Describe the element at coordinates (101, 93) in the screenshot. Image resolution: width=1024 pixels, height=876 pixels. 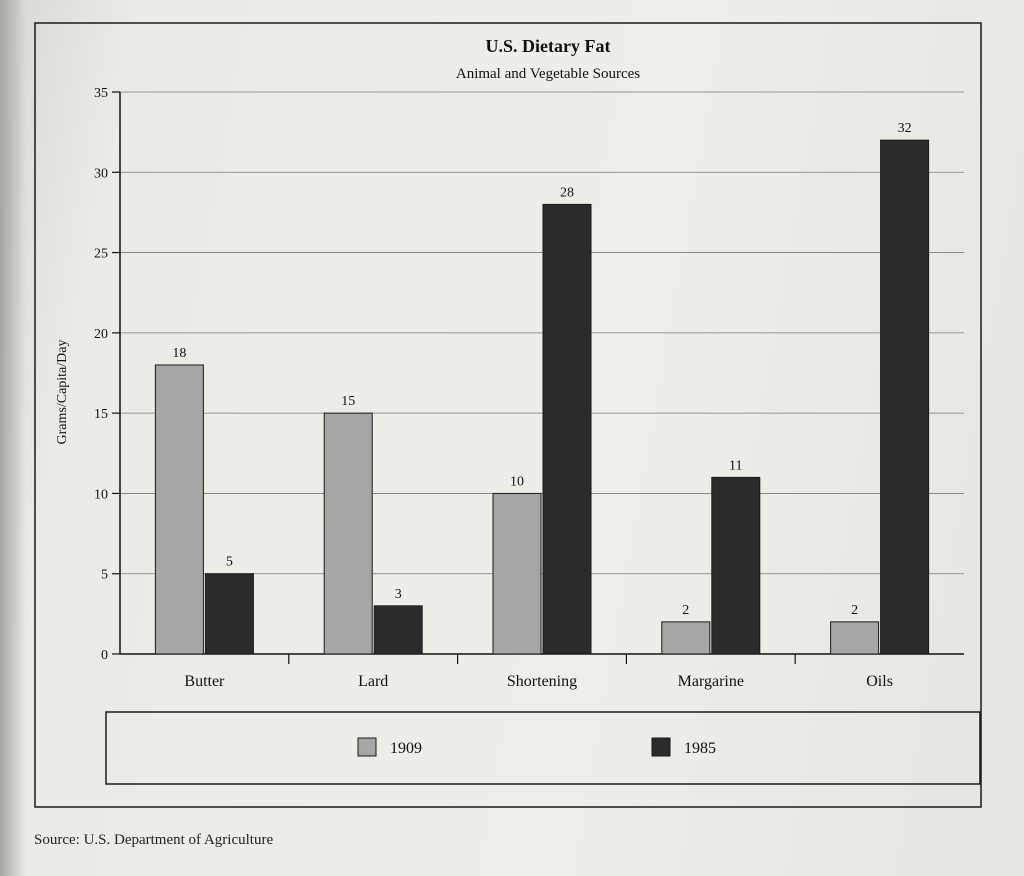
I see `y-tick-label: 35` at that location.